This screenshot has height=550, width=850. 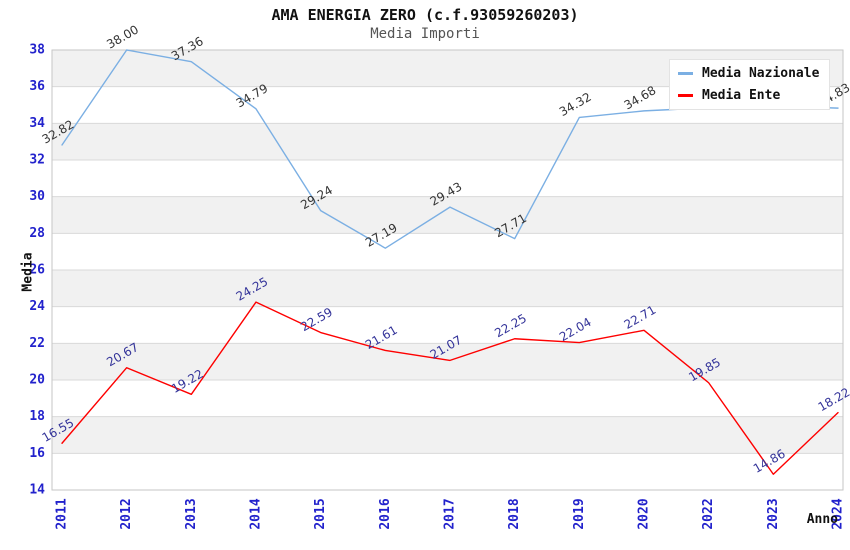 I want to click on x-tick-label: 2019, so click(x=579, y=513).